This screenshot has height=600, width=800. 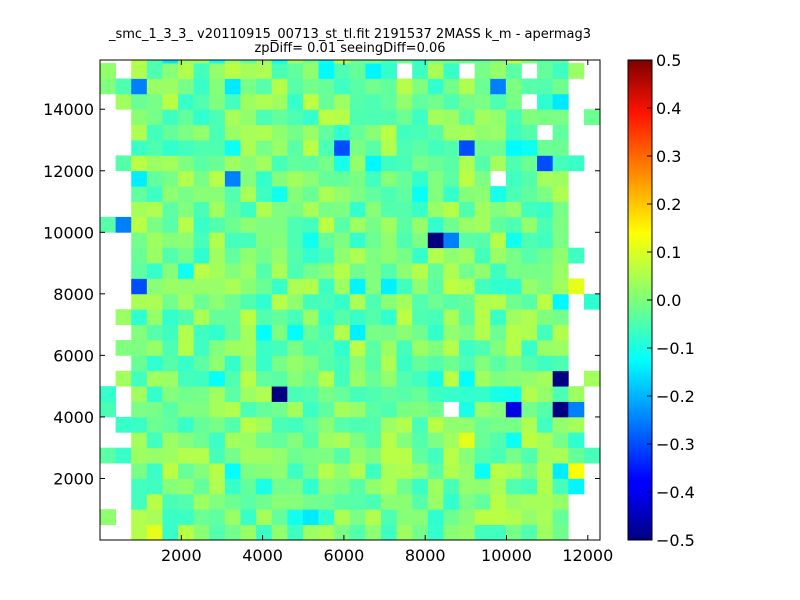 What do you see at coordinates (181, 555) in the screenshot?
I see `x-tick-label: 2000` at bounding box center [181, 555].